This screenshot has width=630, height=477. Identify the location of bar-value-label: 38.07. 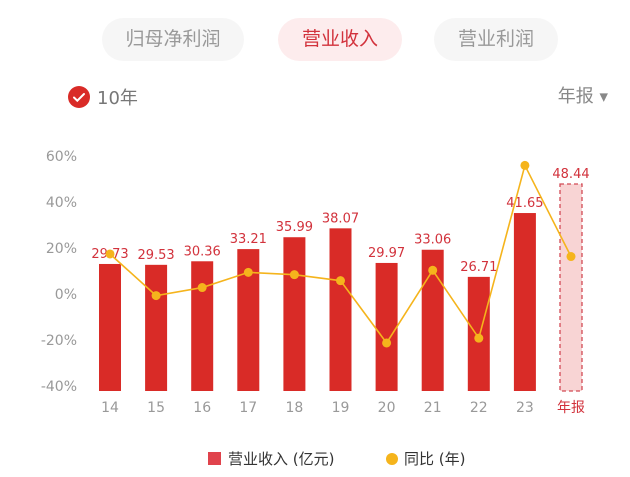
(340, 218).